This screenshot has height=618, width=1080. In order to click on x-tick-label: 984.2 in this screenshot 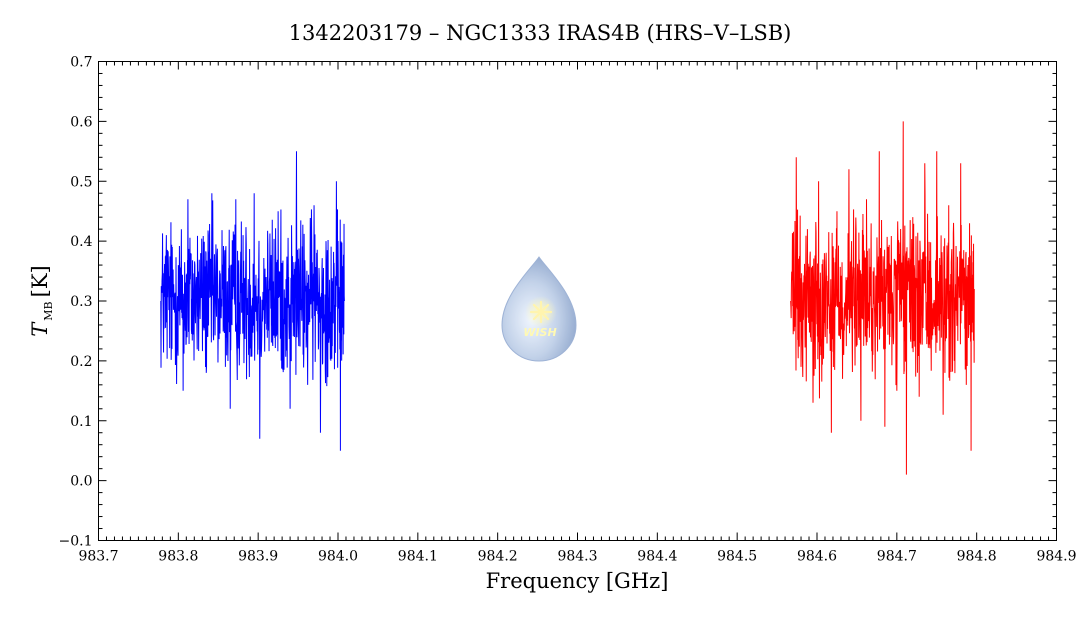, I will do `click(498, 557)`.